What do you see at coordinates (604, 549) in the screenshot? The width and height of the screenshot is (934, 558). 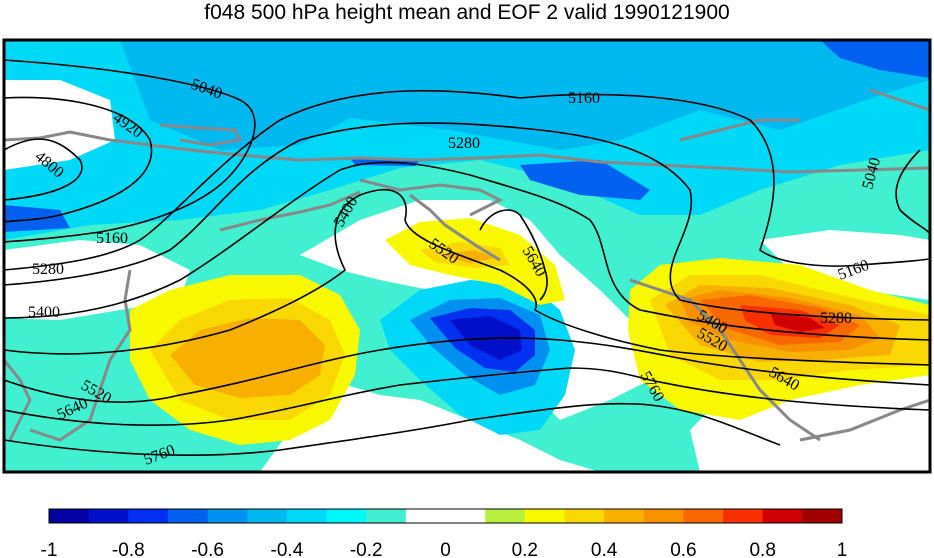 I see `colorbar-tick-label: 0.4` at bounding box center [604, 549].